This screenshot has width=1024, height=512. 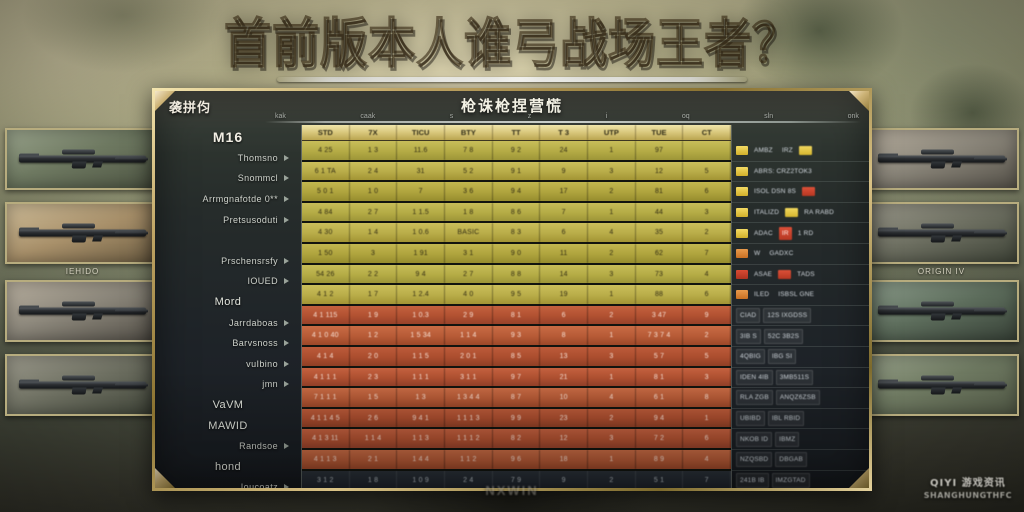 What do you see at coordinates (800, 357) in the screenshot?
I see `tag-row: 4QBIG IBG SI` at bounding box center [800, 357].